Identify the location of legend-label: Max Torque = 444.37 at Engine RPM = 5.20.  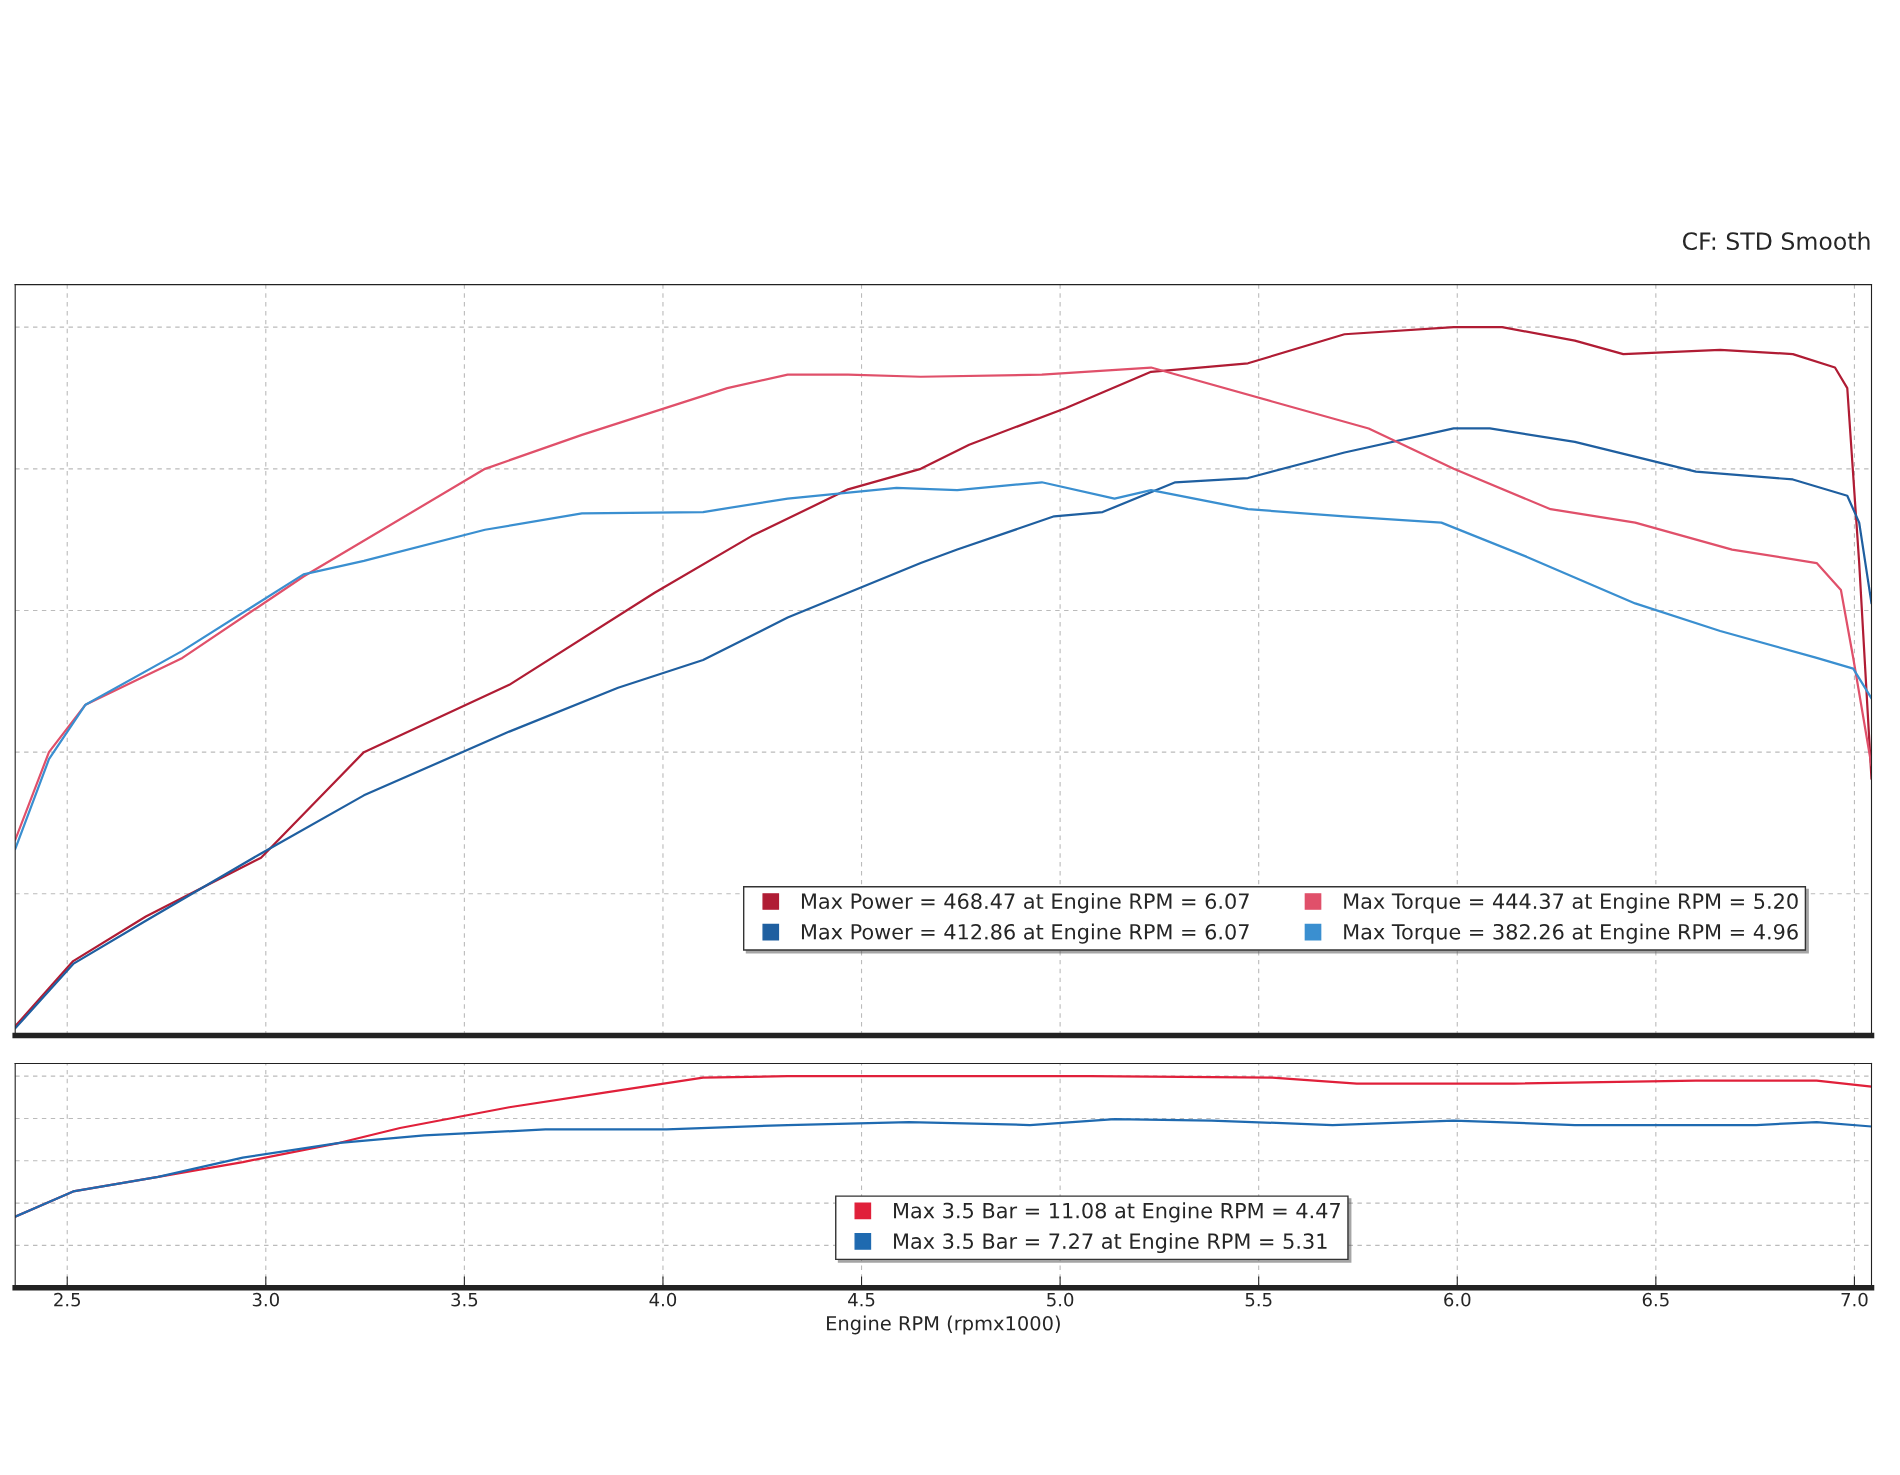
(1571, 903).